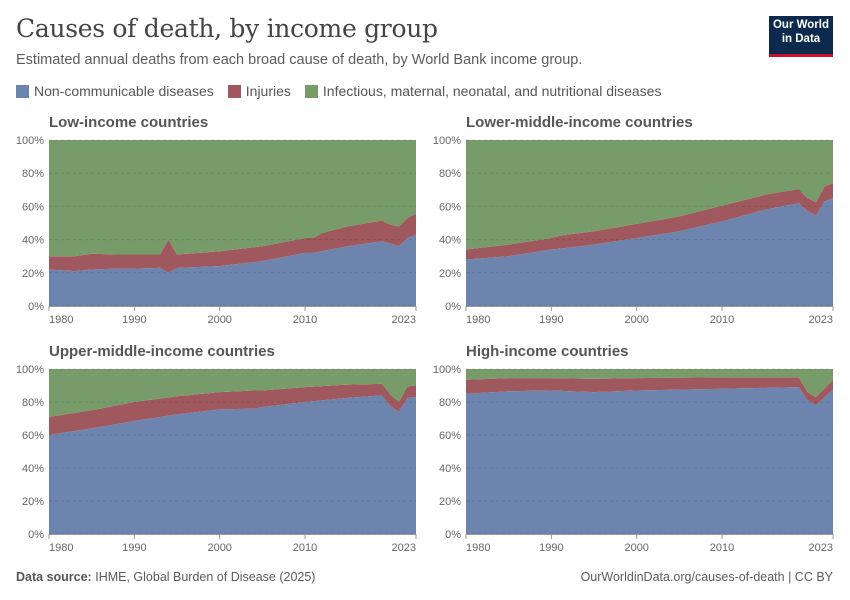 This screenshot has width=850, height=600. I want to click on logo-line-2: in Data, so click(801, 39).